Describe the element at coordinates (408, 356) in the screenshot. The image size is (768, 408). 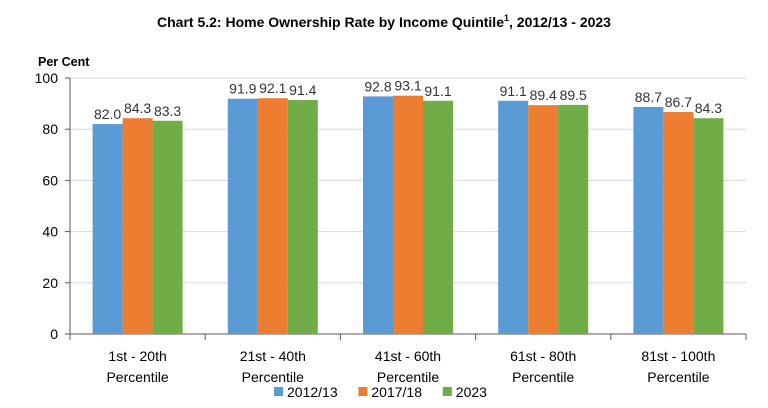
I see `x-tick-label: 41st - 60th` at that location.